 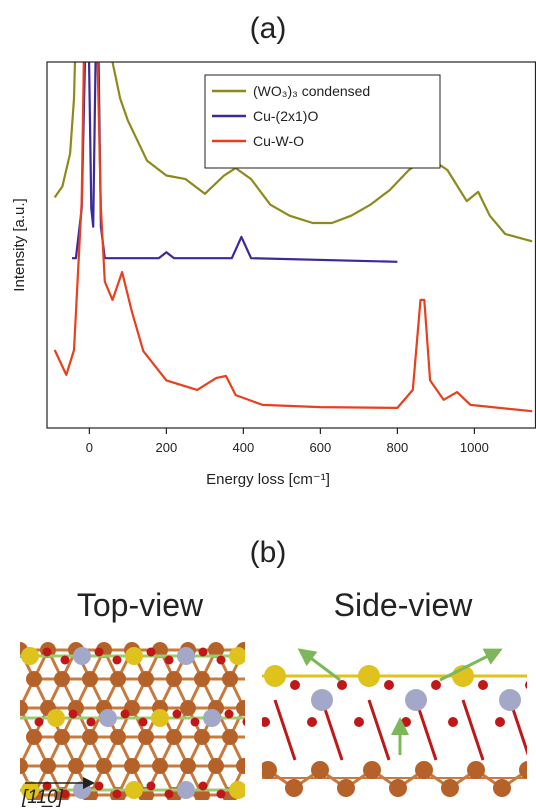 I want to click on chart-title: (a), so click(x=268, y=28).